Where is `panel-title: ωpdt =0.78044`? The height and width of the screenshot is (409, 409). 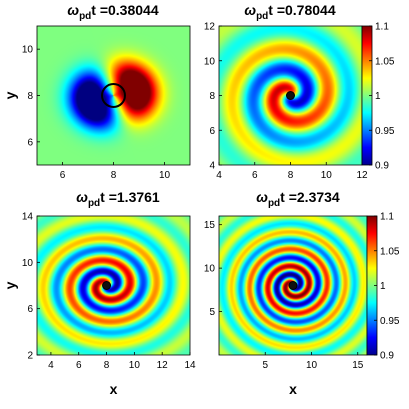 panel-title: ωpdt =0.78044 is located at coordinates (289, 12).